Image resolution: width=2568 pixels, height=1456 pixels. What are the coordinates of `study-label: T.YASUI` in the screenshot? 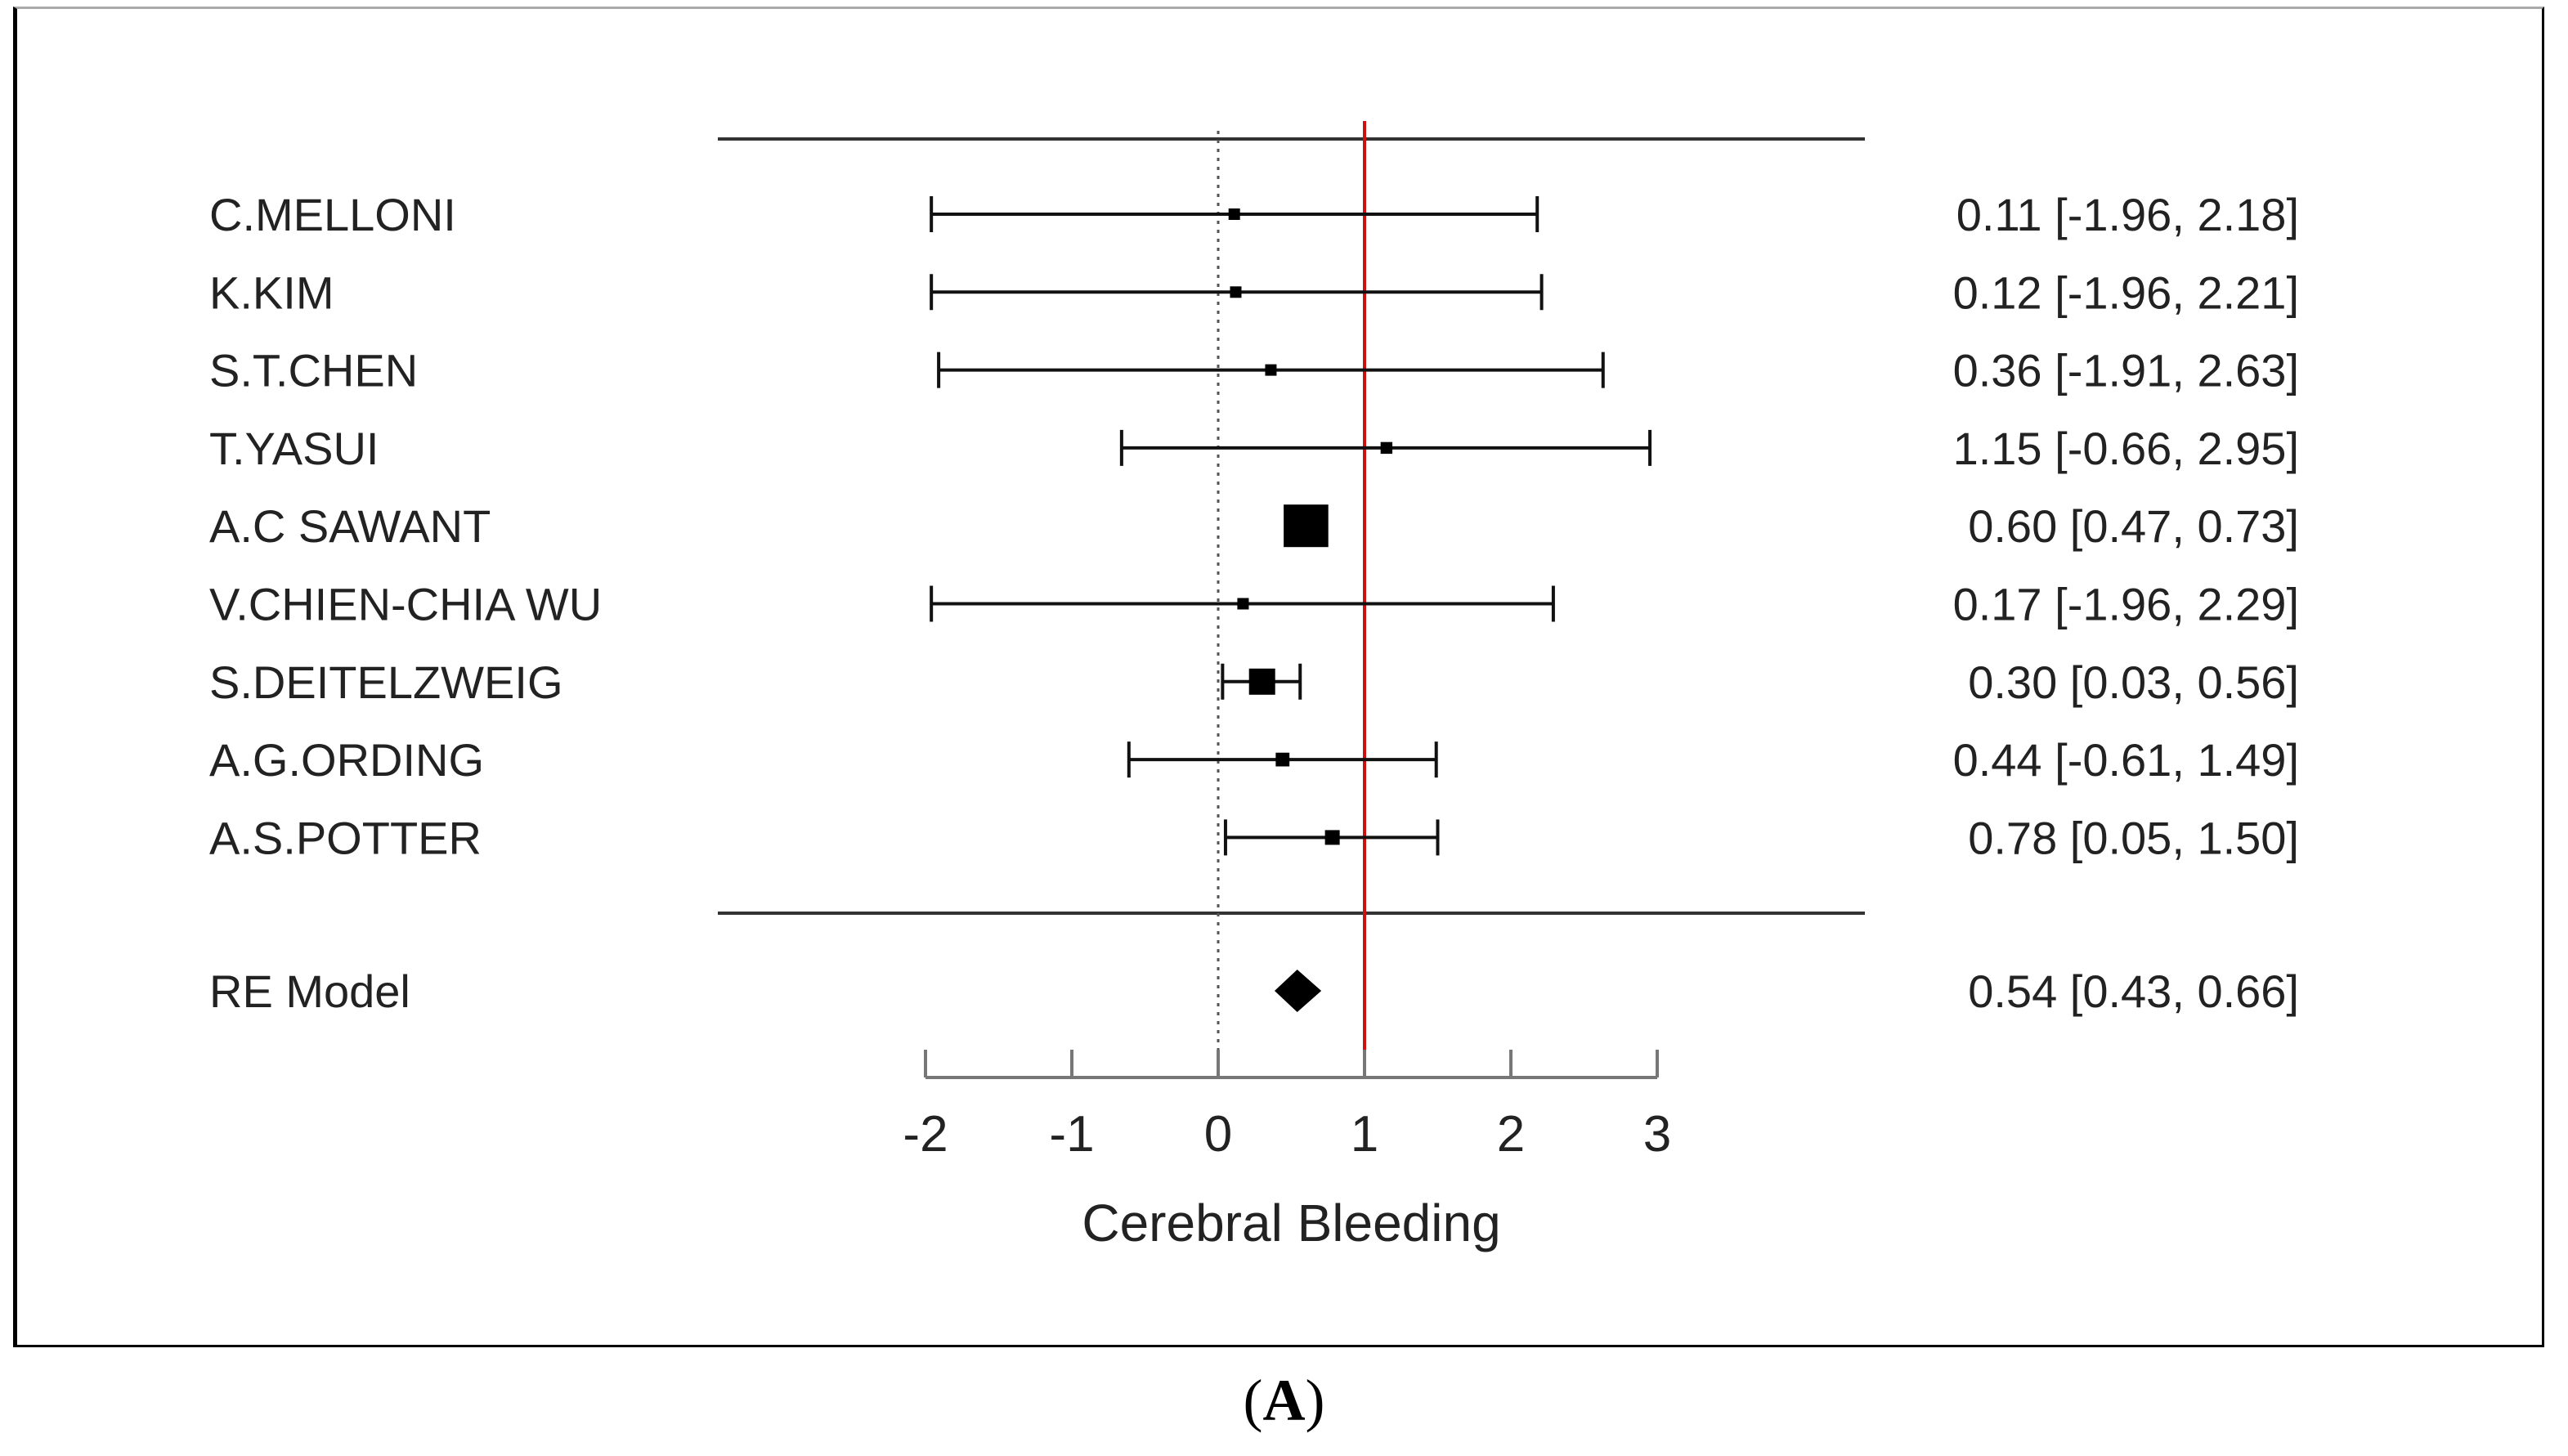 It's located at (294, 449).